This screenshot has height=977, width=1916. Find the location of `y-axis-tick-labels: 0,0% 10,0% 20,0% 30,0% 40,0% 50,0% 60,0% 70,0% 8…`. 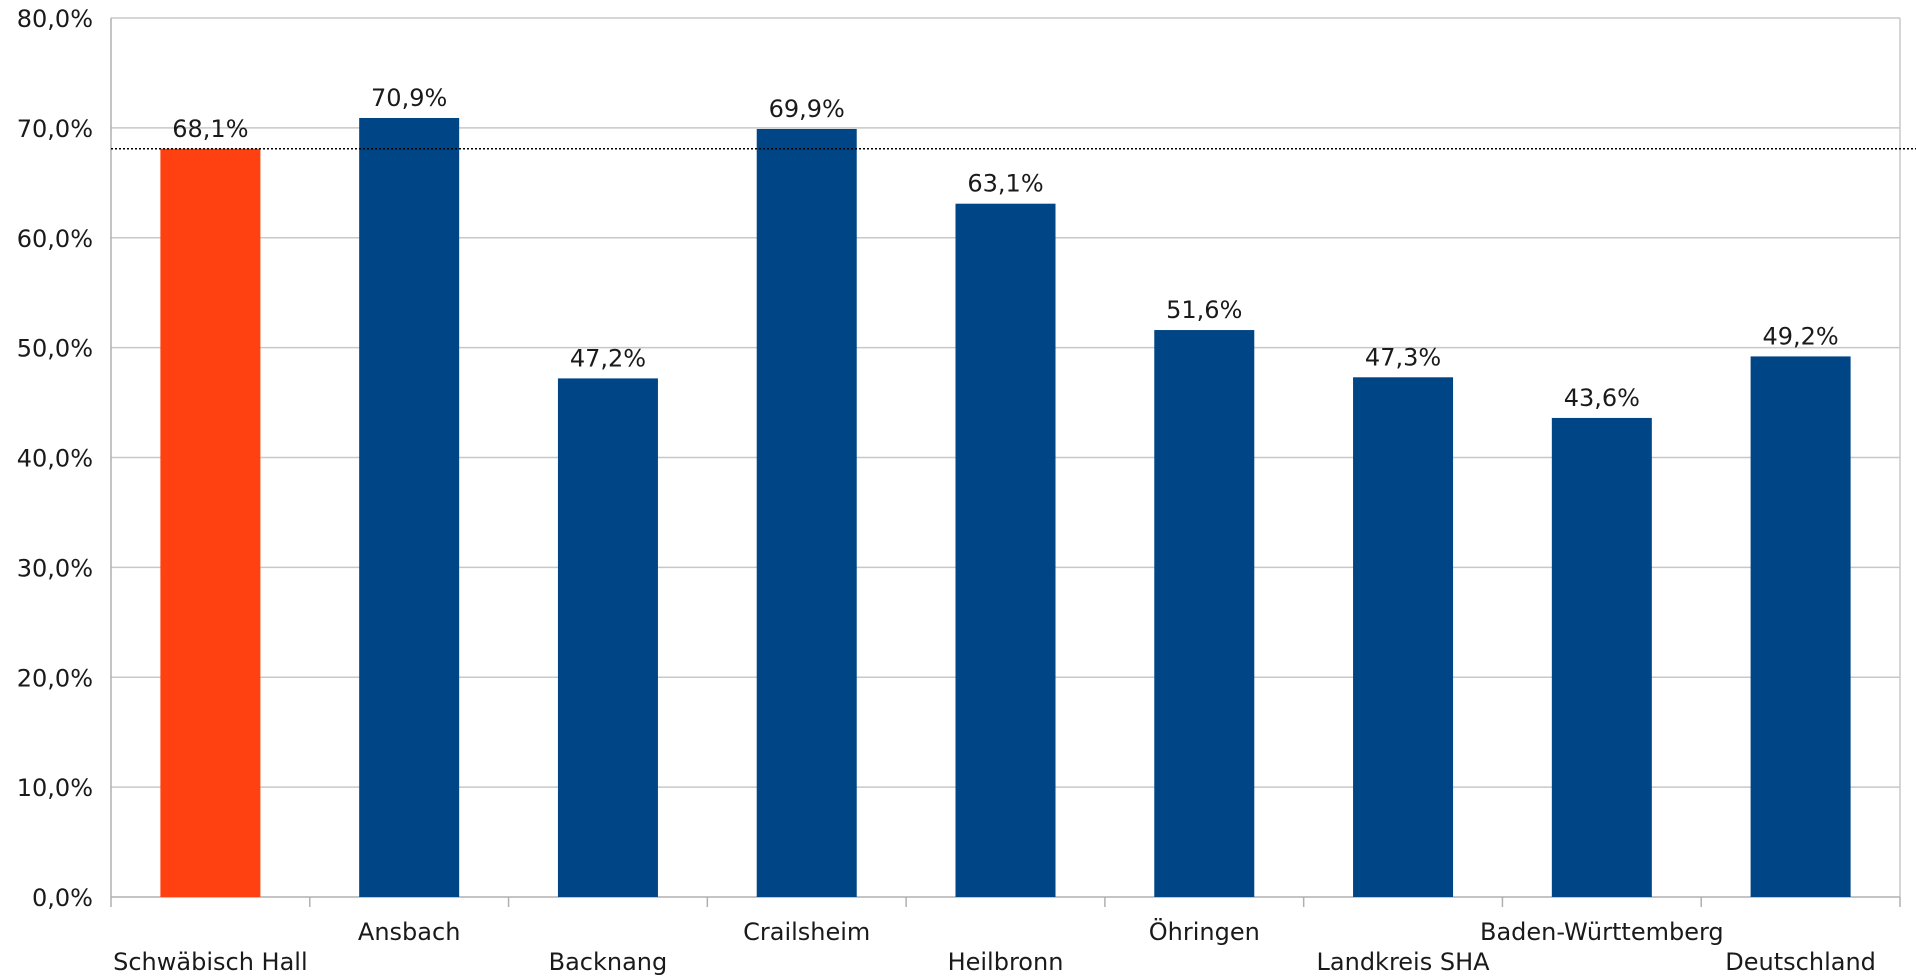

y-axis-tick-labels: 0,0% 10,0% 20,0% 30,0% 40,0% 50,0% 60,0% 70,0% 8… is located at coordinates (55, 458).